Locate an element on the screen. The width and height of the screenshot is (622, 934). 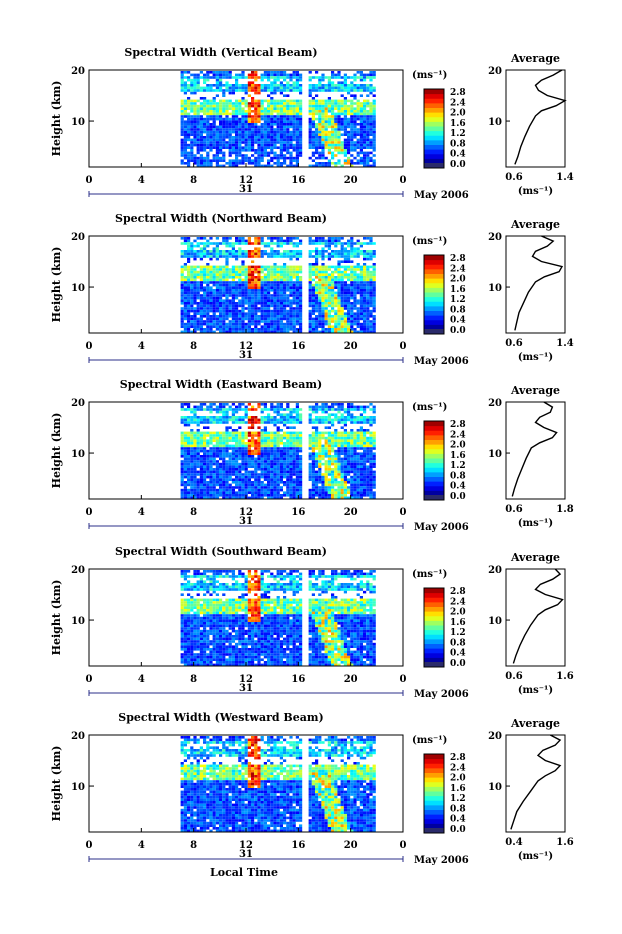
average-y-tick-label: 20 is located at coordinates (495, 71).